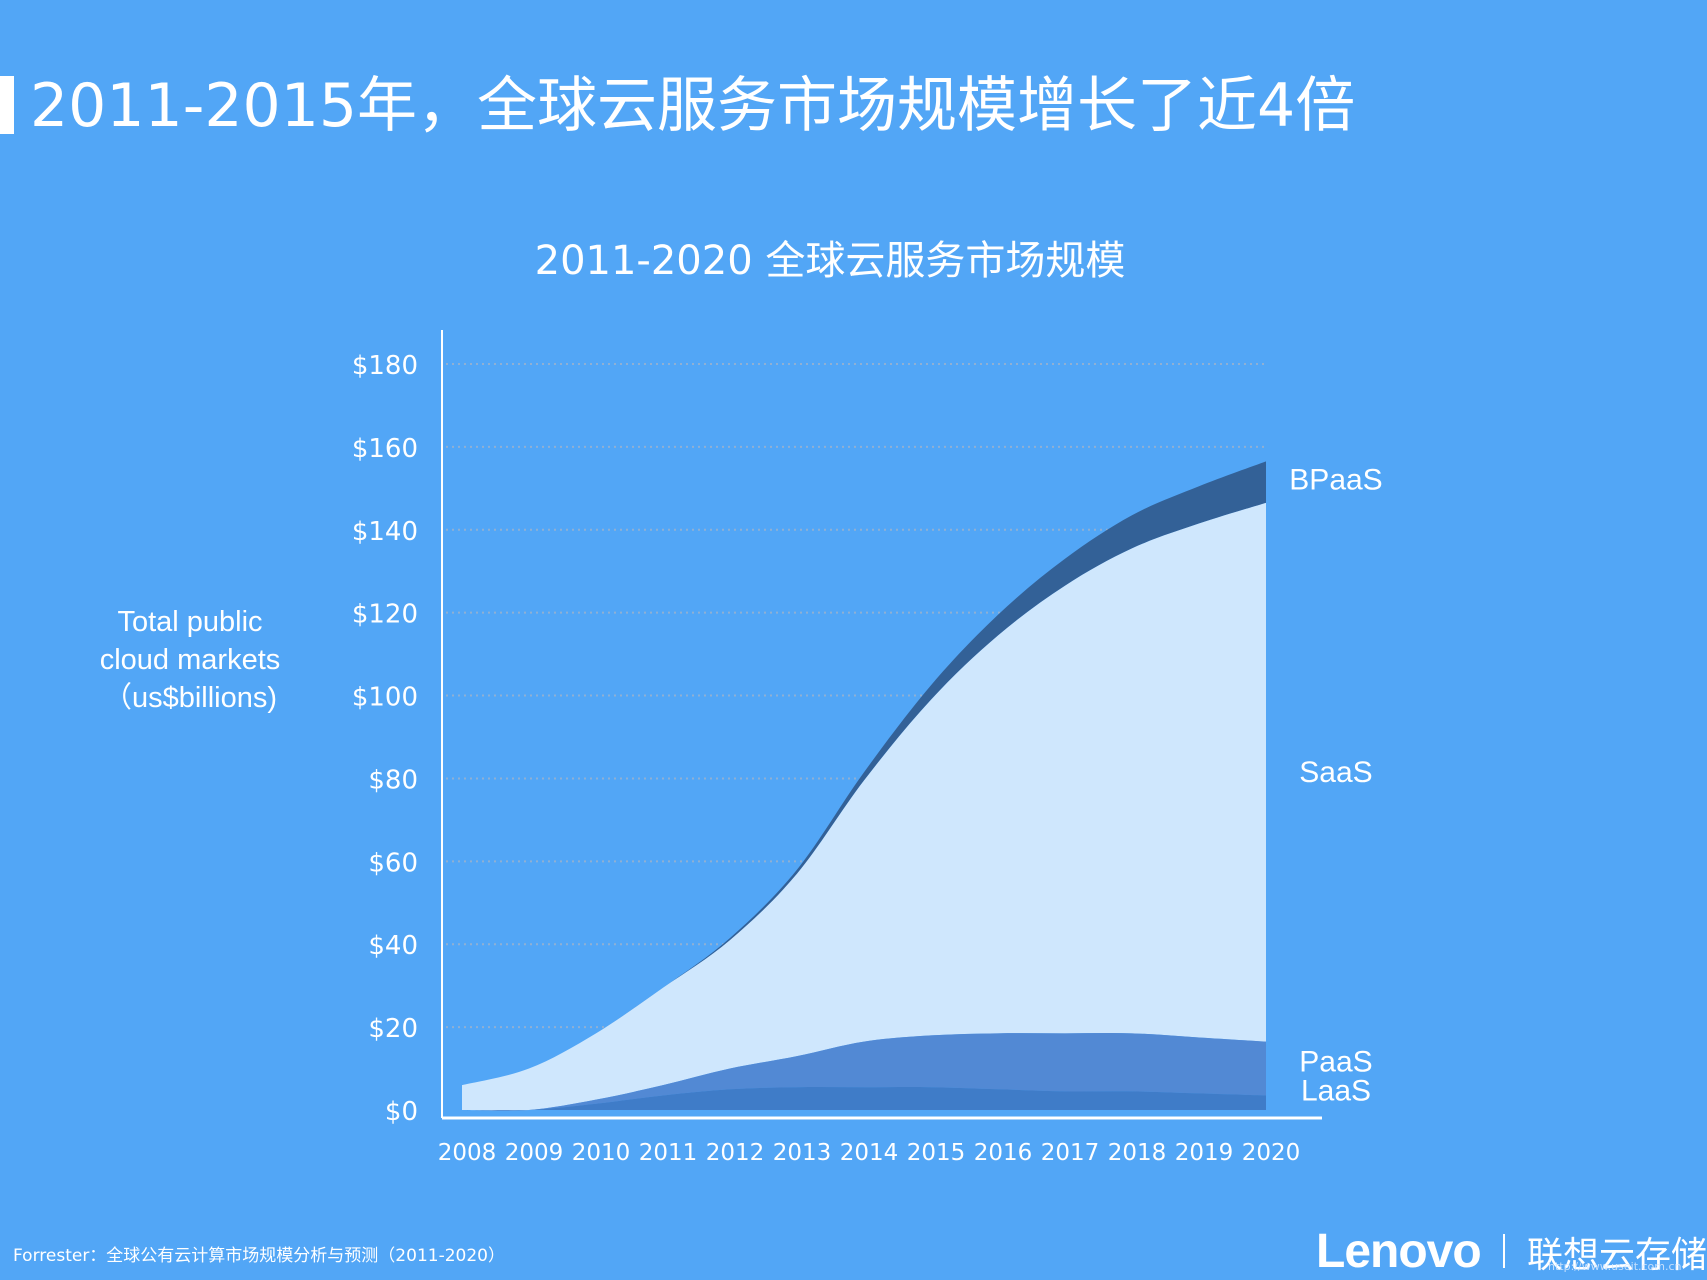  Describe the element at coordinates (802, 1153) in the screenshot. I see `x-tick-label: 2013` at that location.